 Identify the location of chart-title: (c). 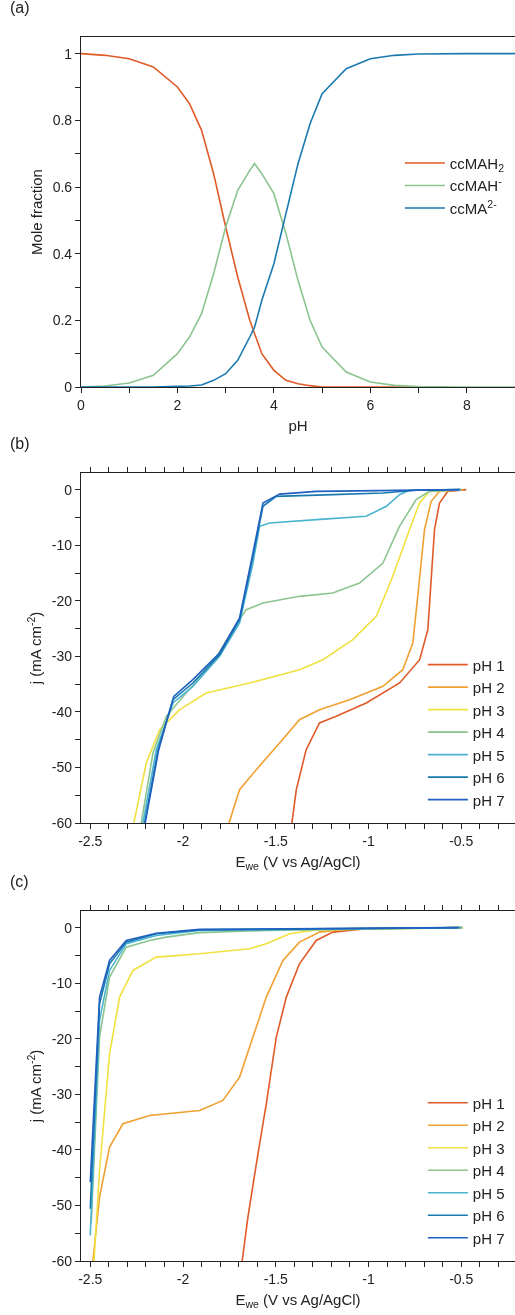
(19, 881).